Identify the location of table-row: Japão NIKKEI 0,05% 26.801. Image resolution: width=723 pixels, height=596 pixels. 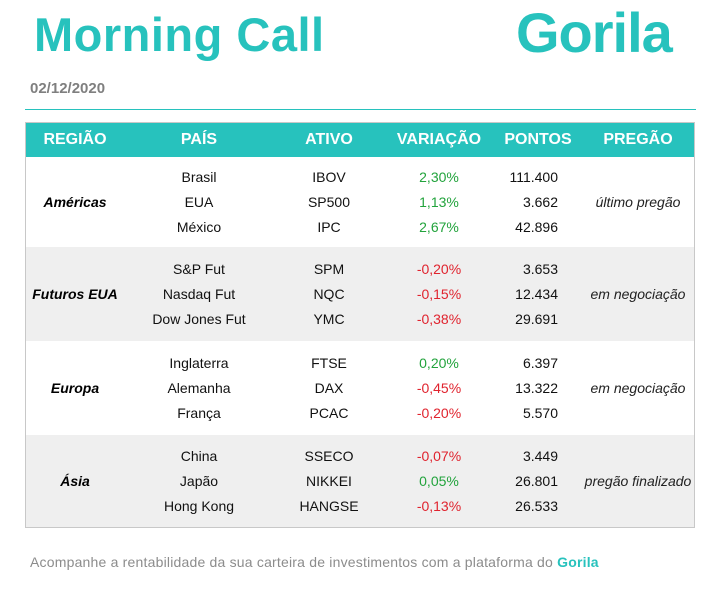
(353, 481).